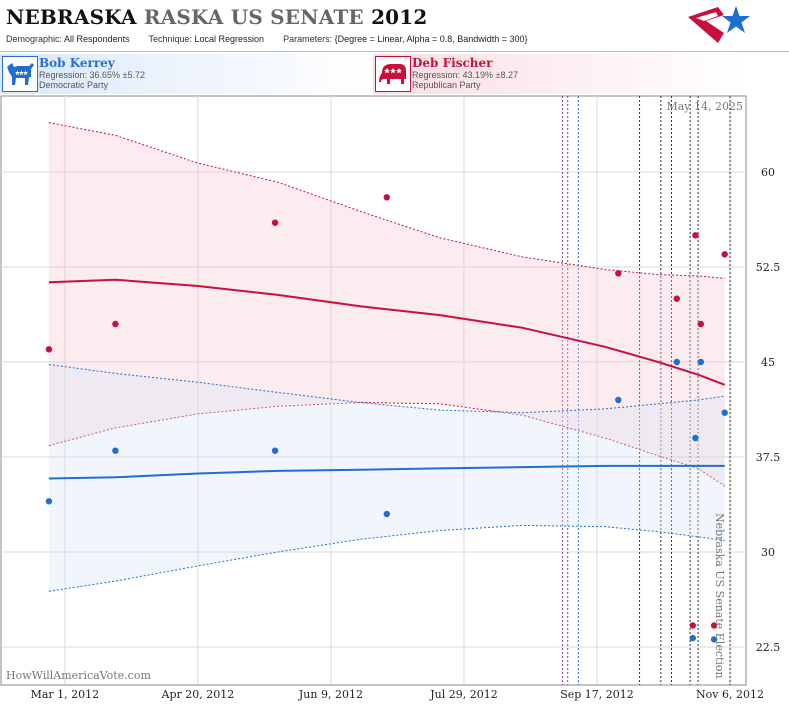  I want to click on demographic-value: All Respondents, so click(97, 39).